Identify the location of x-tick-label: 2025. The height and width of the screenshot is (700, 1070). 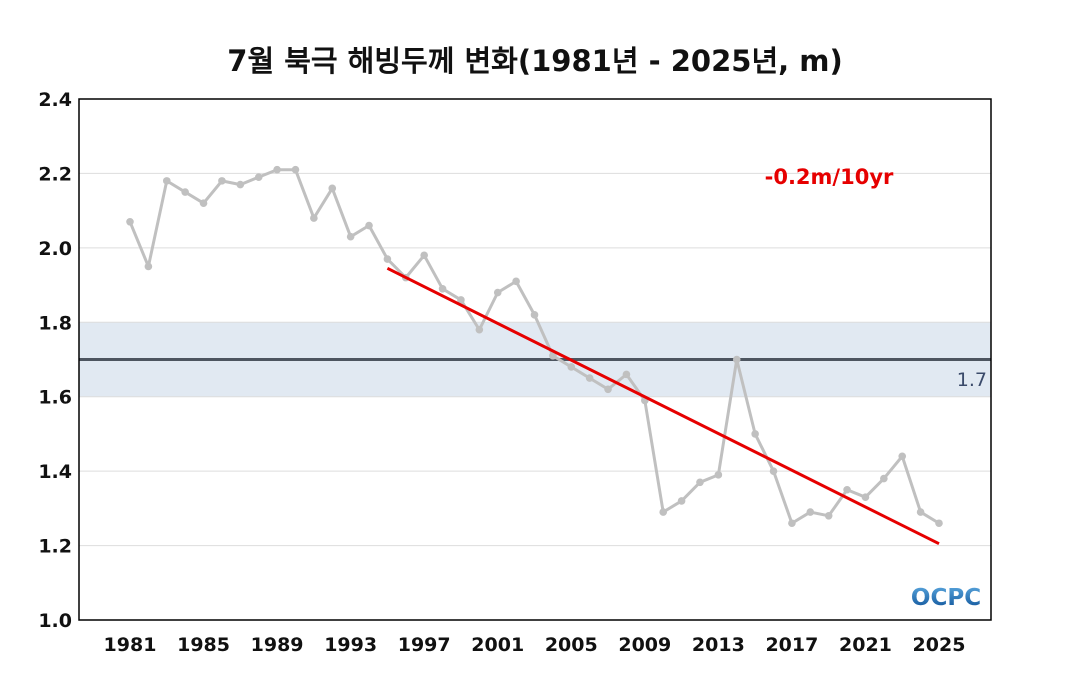
(939, 645).